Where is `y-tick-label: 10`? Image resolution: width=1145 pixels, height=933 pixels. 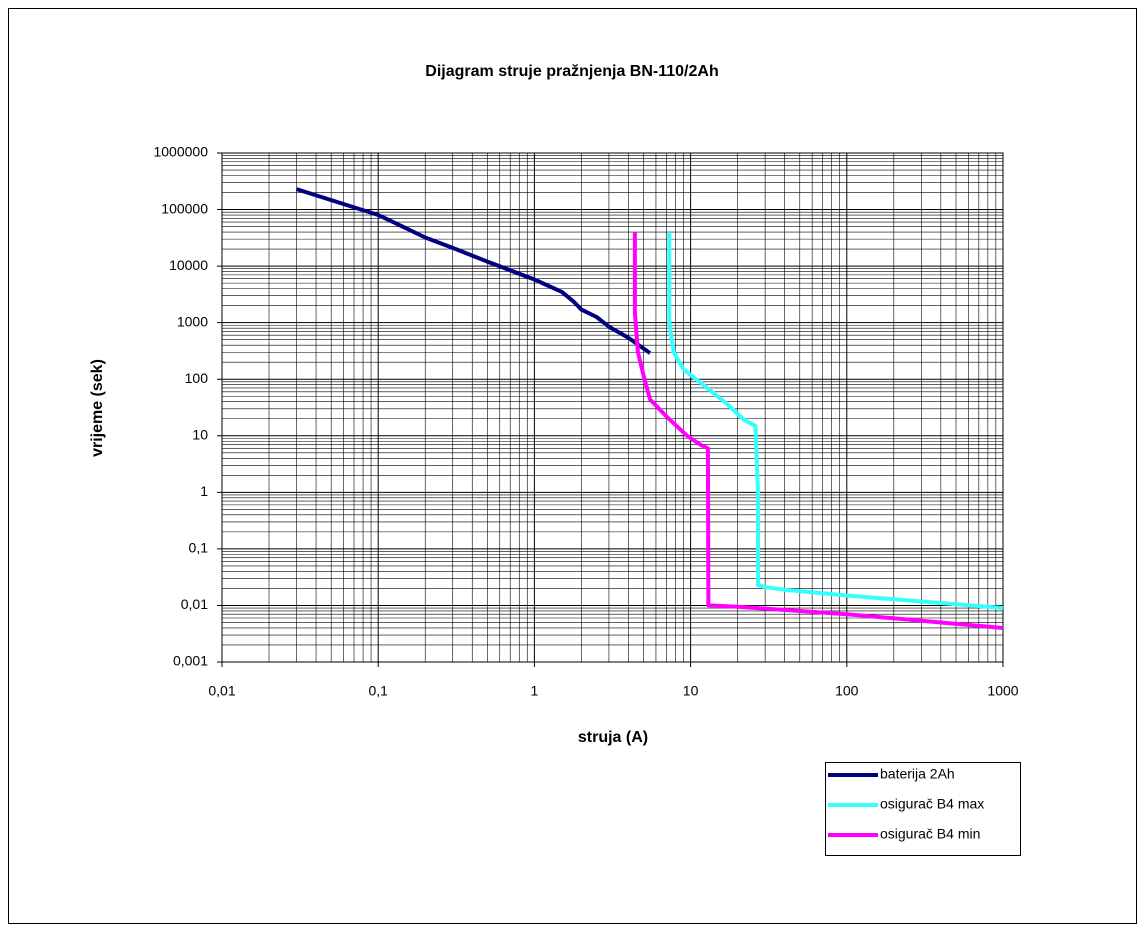 y-tick-label: 10 is located at coordinates (200, 434).